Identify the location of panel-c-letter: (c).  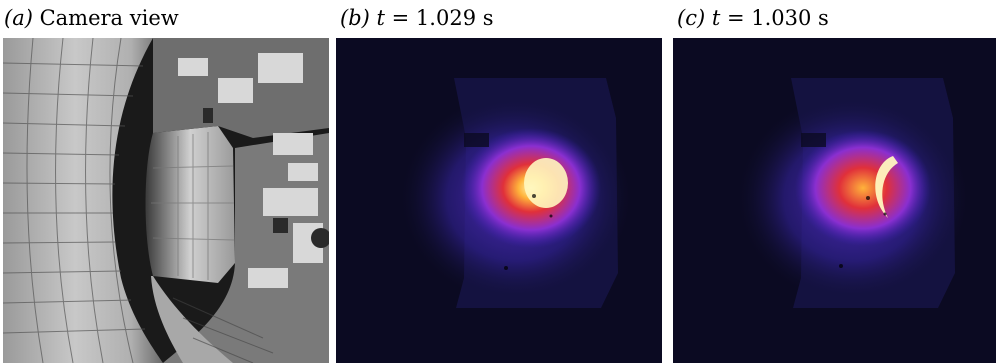
(691, 18).